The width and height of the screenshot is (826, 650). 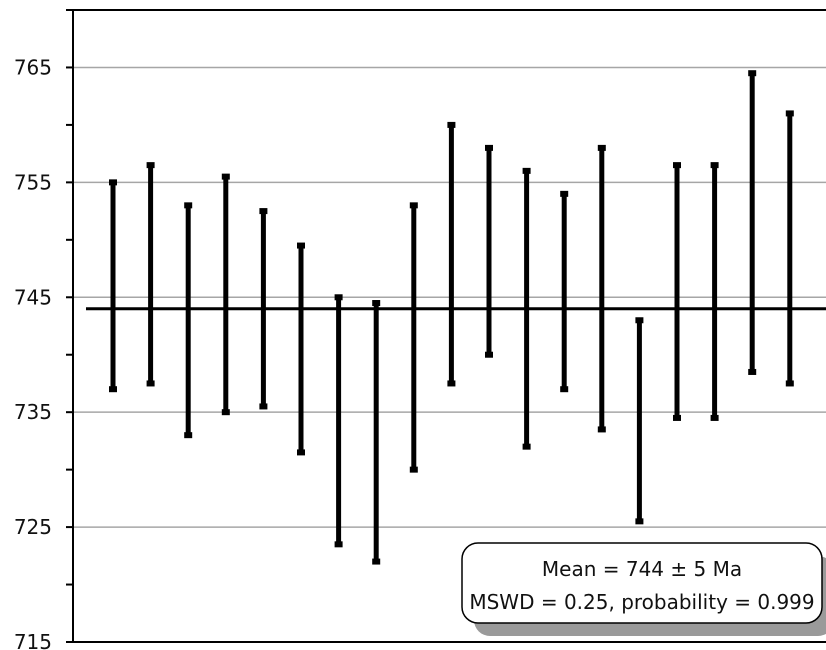 What do you see at coordinates (33, 640) in the screenshot?
I see `y-tick-label: 715` at bounding box center [33, 640].